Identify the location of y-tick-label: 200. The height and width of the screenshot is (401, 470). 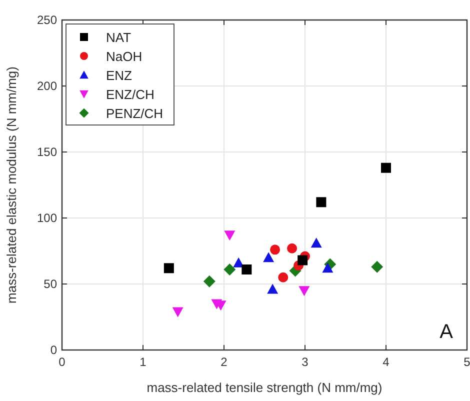
(47, 86).